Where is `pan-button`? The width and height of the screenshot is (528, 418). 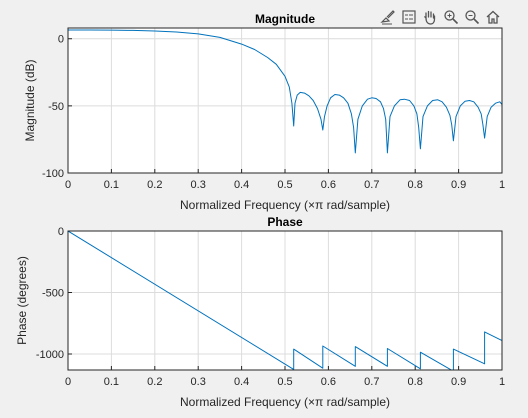 pan-button is located at coordinates (430, 17).